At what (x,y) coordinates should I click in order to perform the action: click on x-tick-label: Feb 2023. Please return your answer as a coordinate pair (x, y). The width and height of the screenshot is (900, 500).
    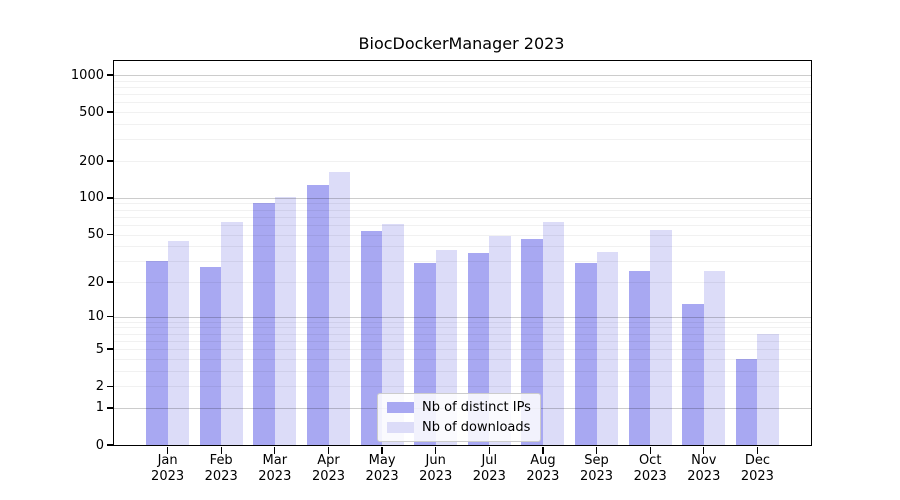
    Looking at the image, I should click on (221, 469).